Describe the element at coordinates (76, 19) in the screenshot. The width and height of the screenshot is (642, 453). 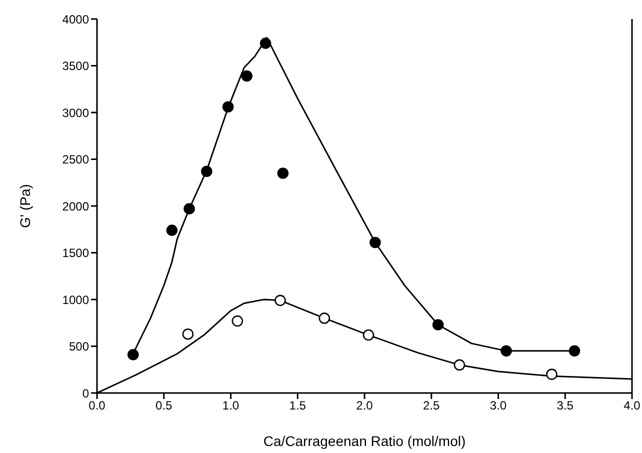
I see `y-tick-label: 4000` at that location.